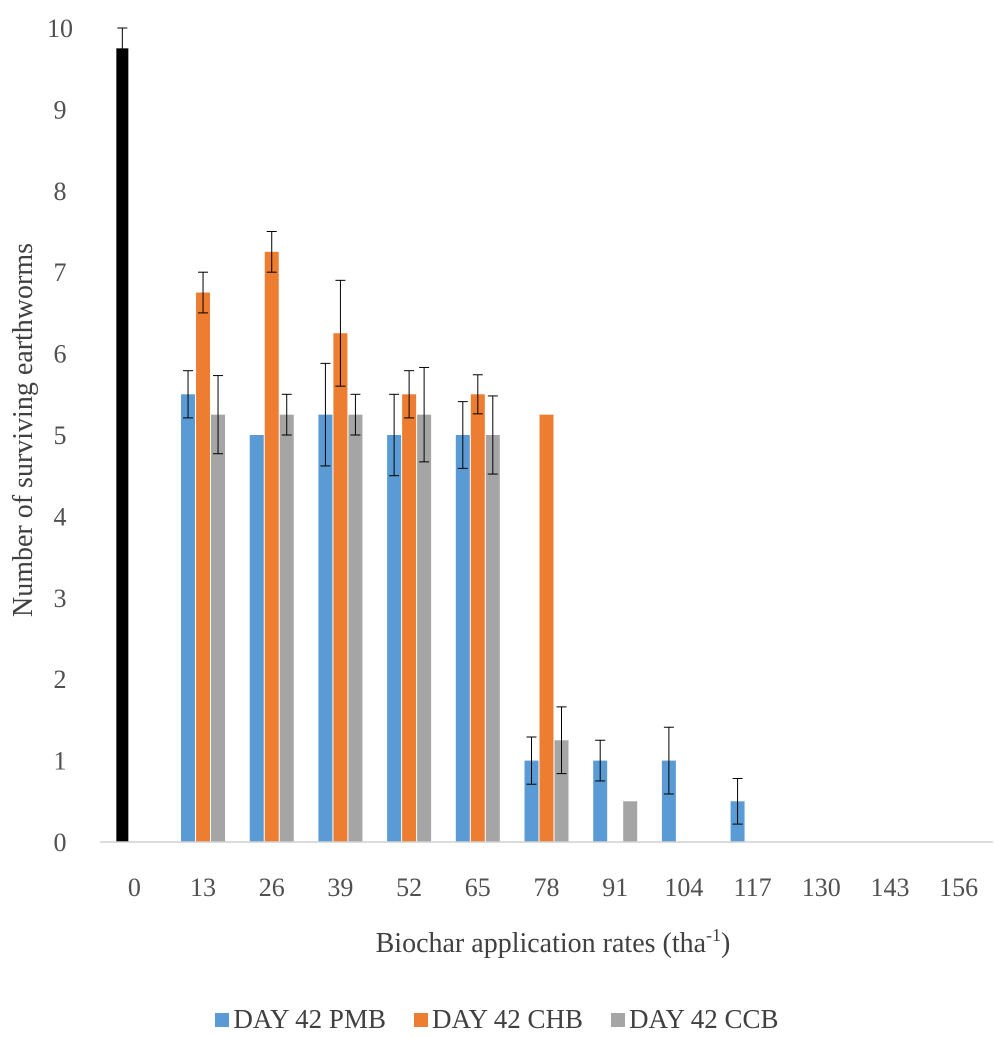 The width and height of the screenshot is (994, 1037). I want to click on legend-item-1: DAY 42 CHB, so click(498, 1019).